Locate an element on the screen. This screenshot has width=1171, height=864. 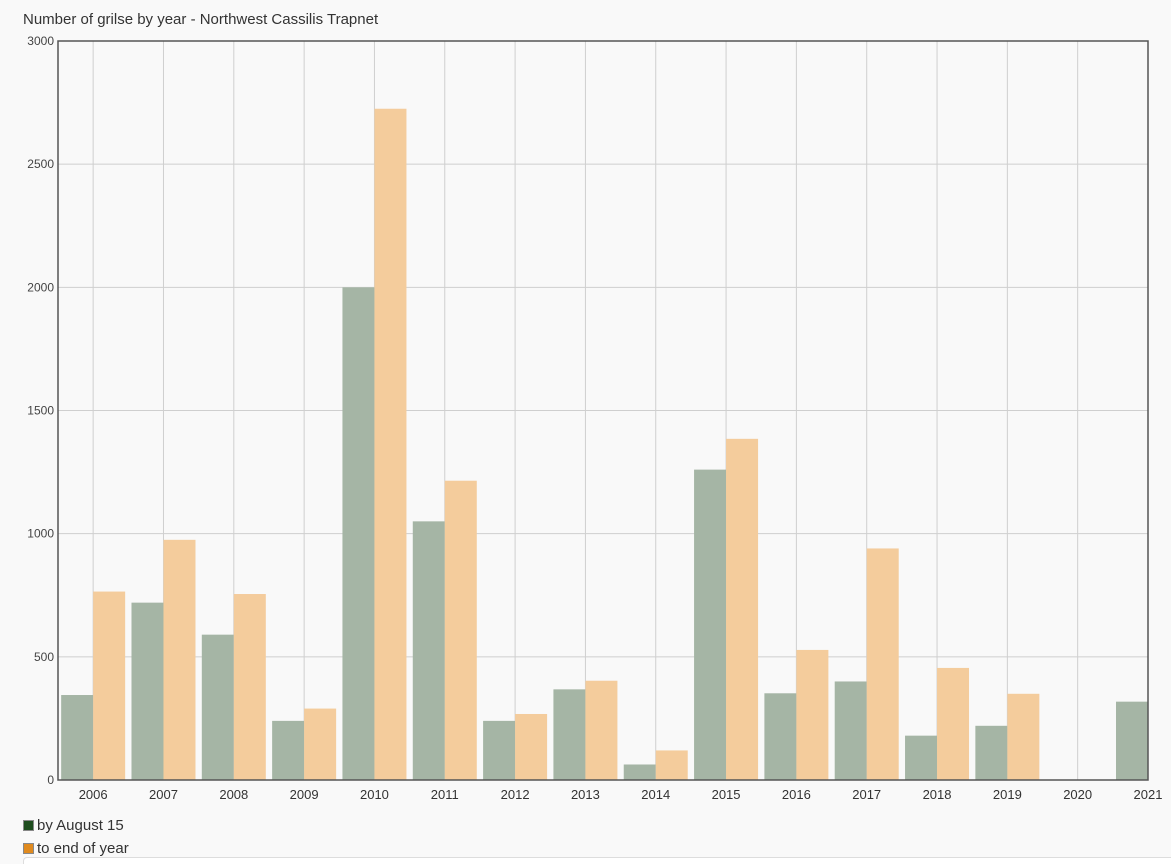
x-tick-label: 2013 is located at coordinates (585, 794).